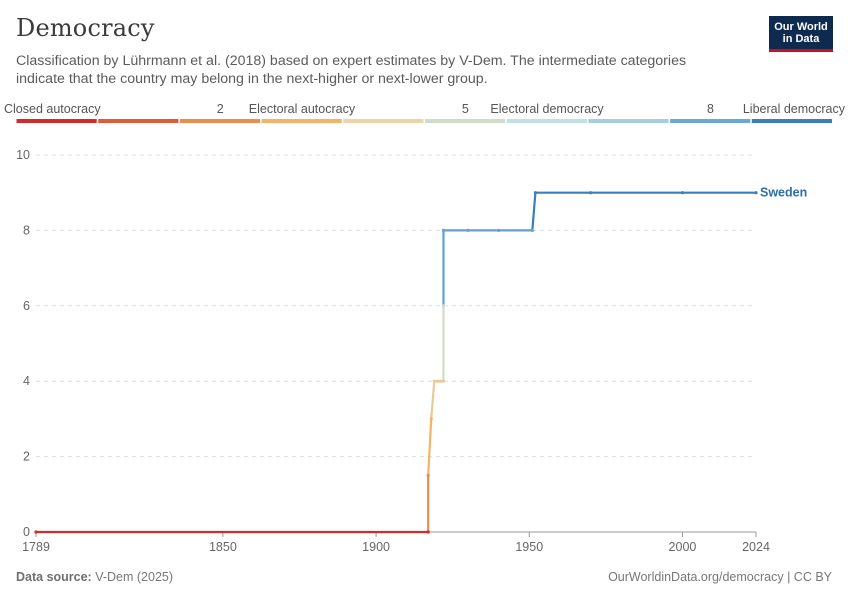  I want to click on logo-line-1: Our World, so click(801, 27).